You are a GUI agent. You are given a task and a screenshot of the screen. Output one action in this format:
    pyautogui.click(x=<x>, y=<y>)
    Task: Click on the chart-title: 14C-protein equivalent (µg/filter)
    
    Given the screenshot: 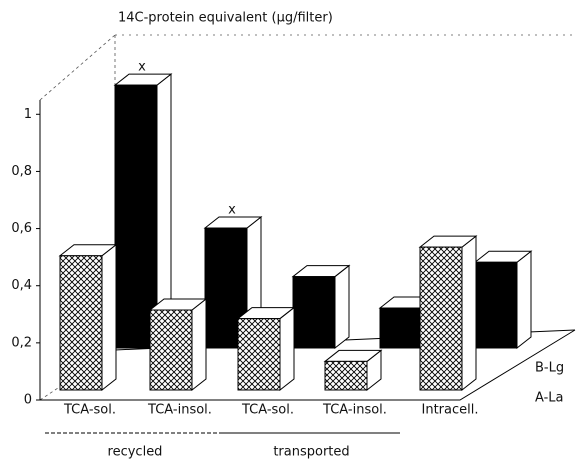 What is the action you would take?
    pyautogui.click(x=225, y=18)
    